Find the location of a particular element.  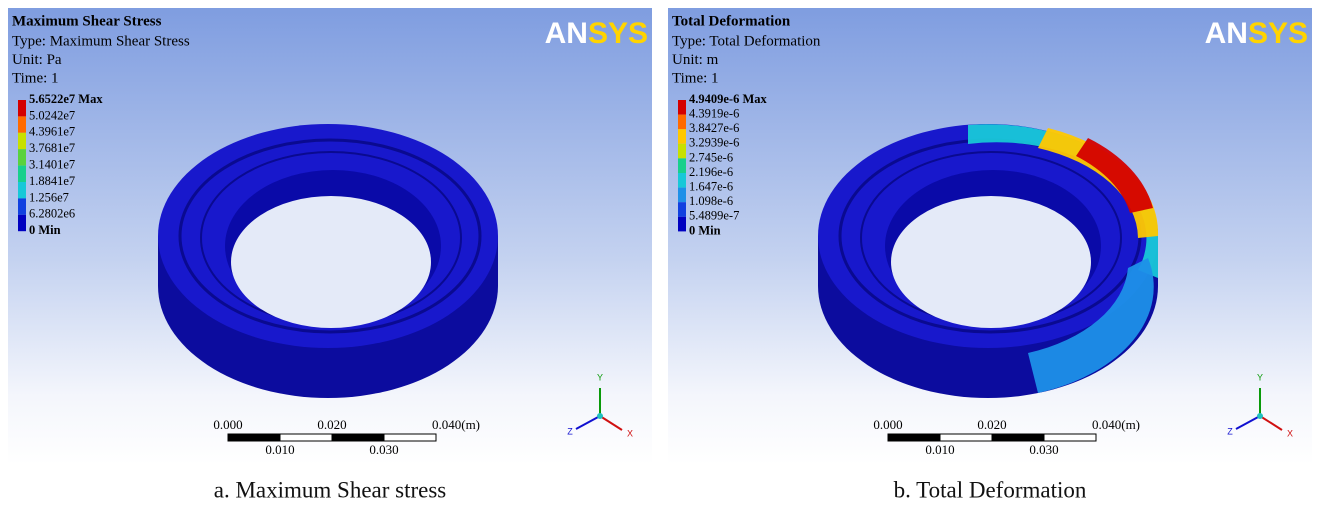

legend-label: 3.2939e-6 is located at coordinates (714, 143).